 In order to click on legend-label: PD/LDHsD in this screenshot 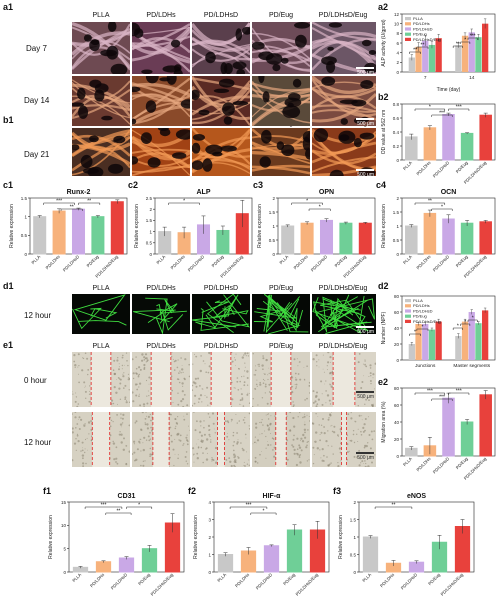, I will do `click(423, 310)`.